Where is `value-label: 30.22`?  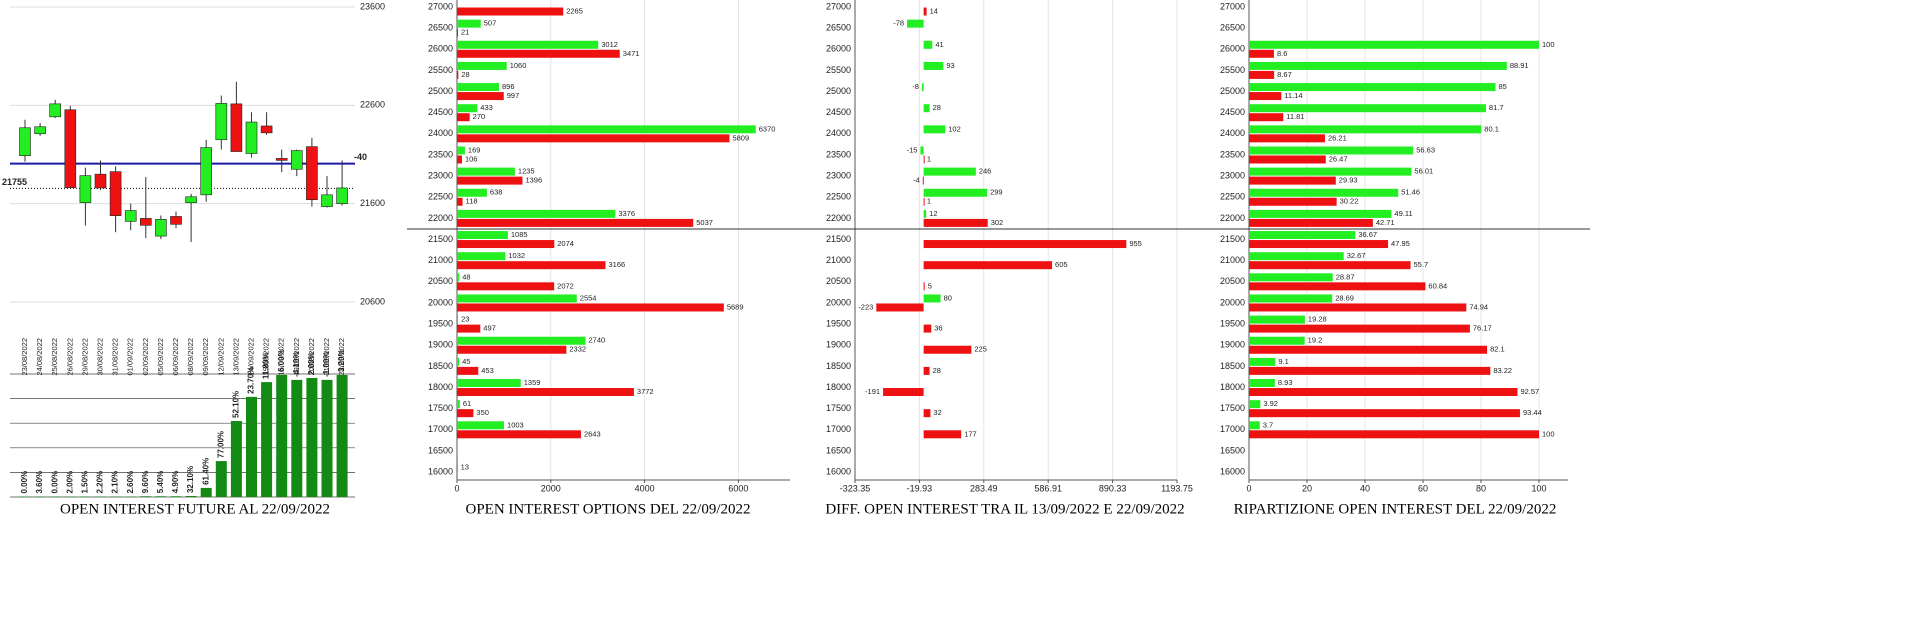 value-label: 30.22 is located at coordinates (1349, 201).